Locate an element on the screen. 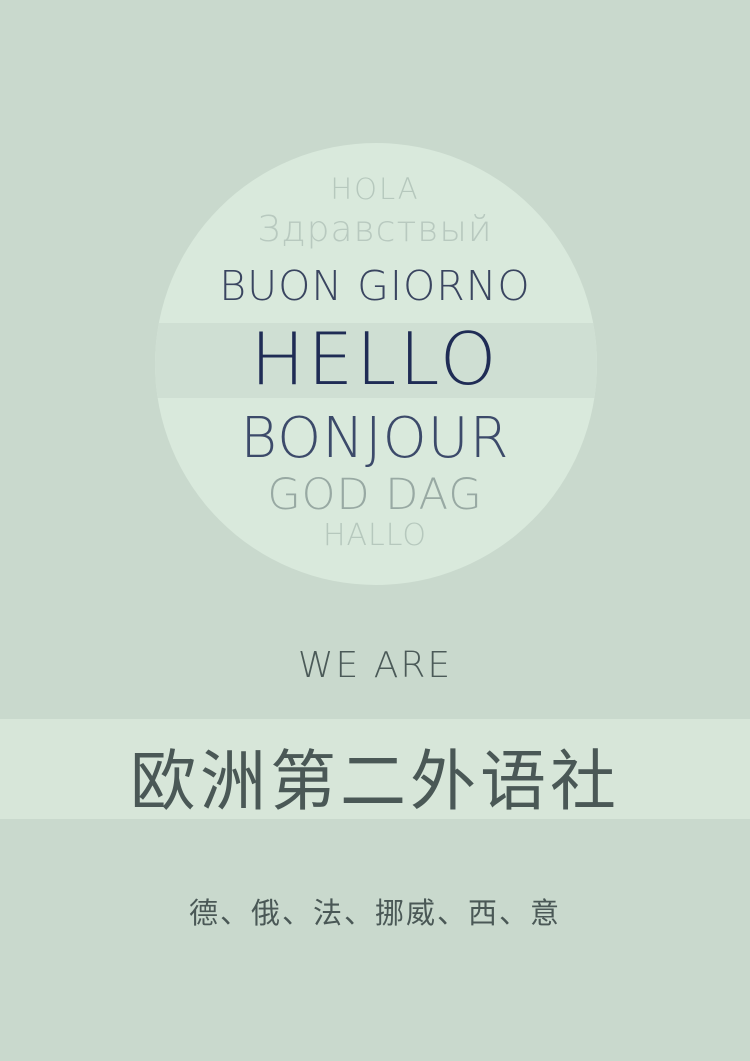 This screenshot has width=750, height=1061. greeting-bonjour: BONJOUR is located at coordinates (375, 438).